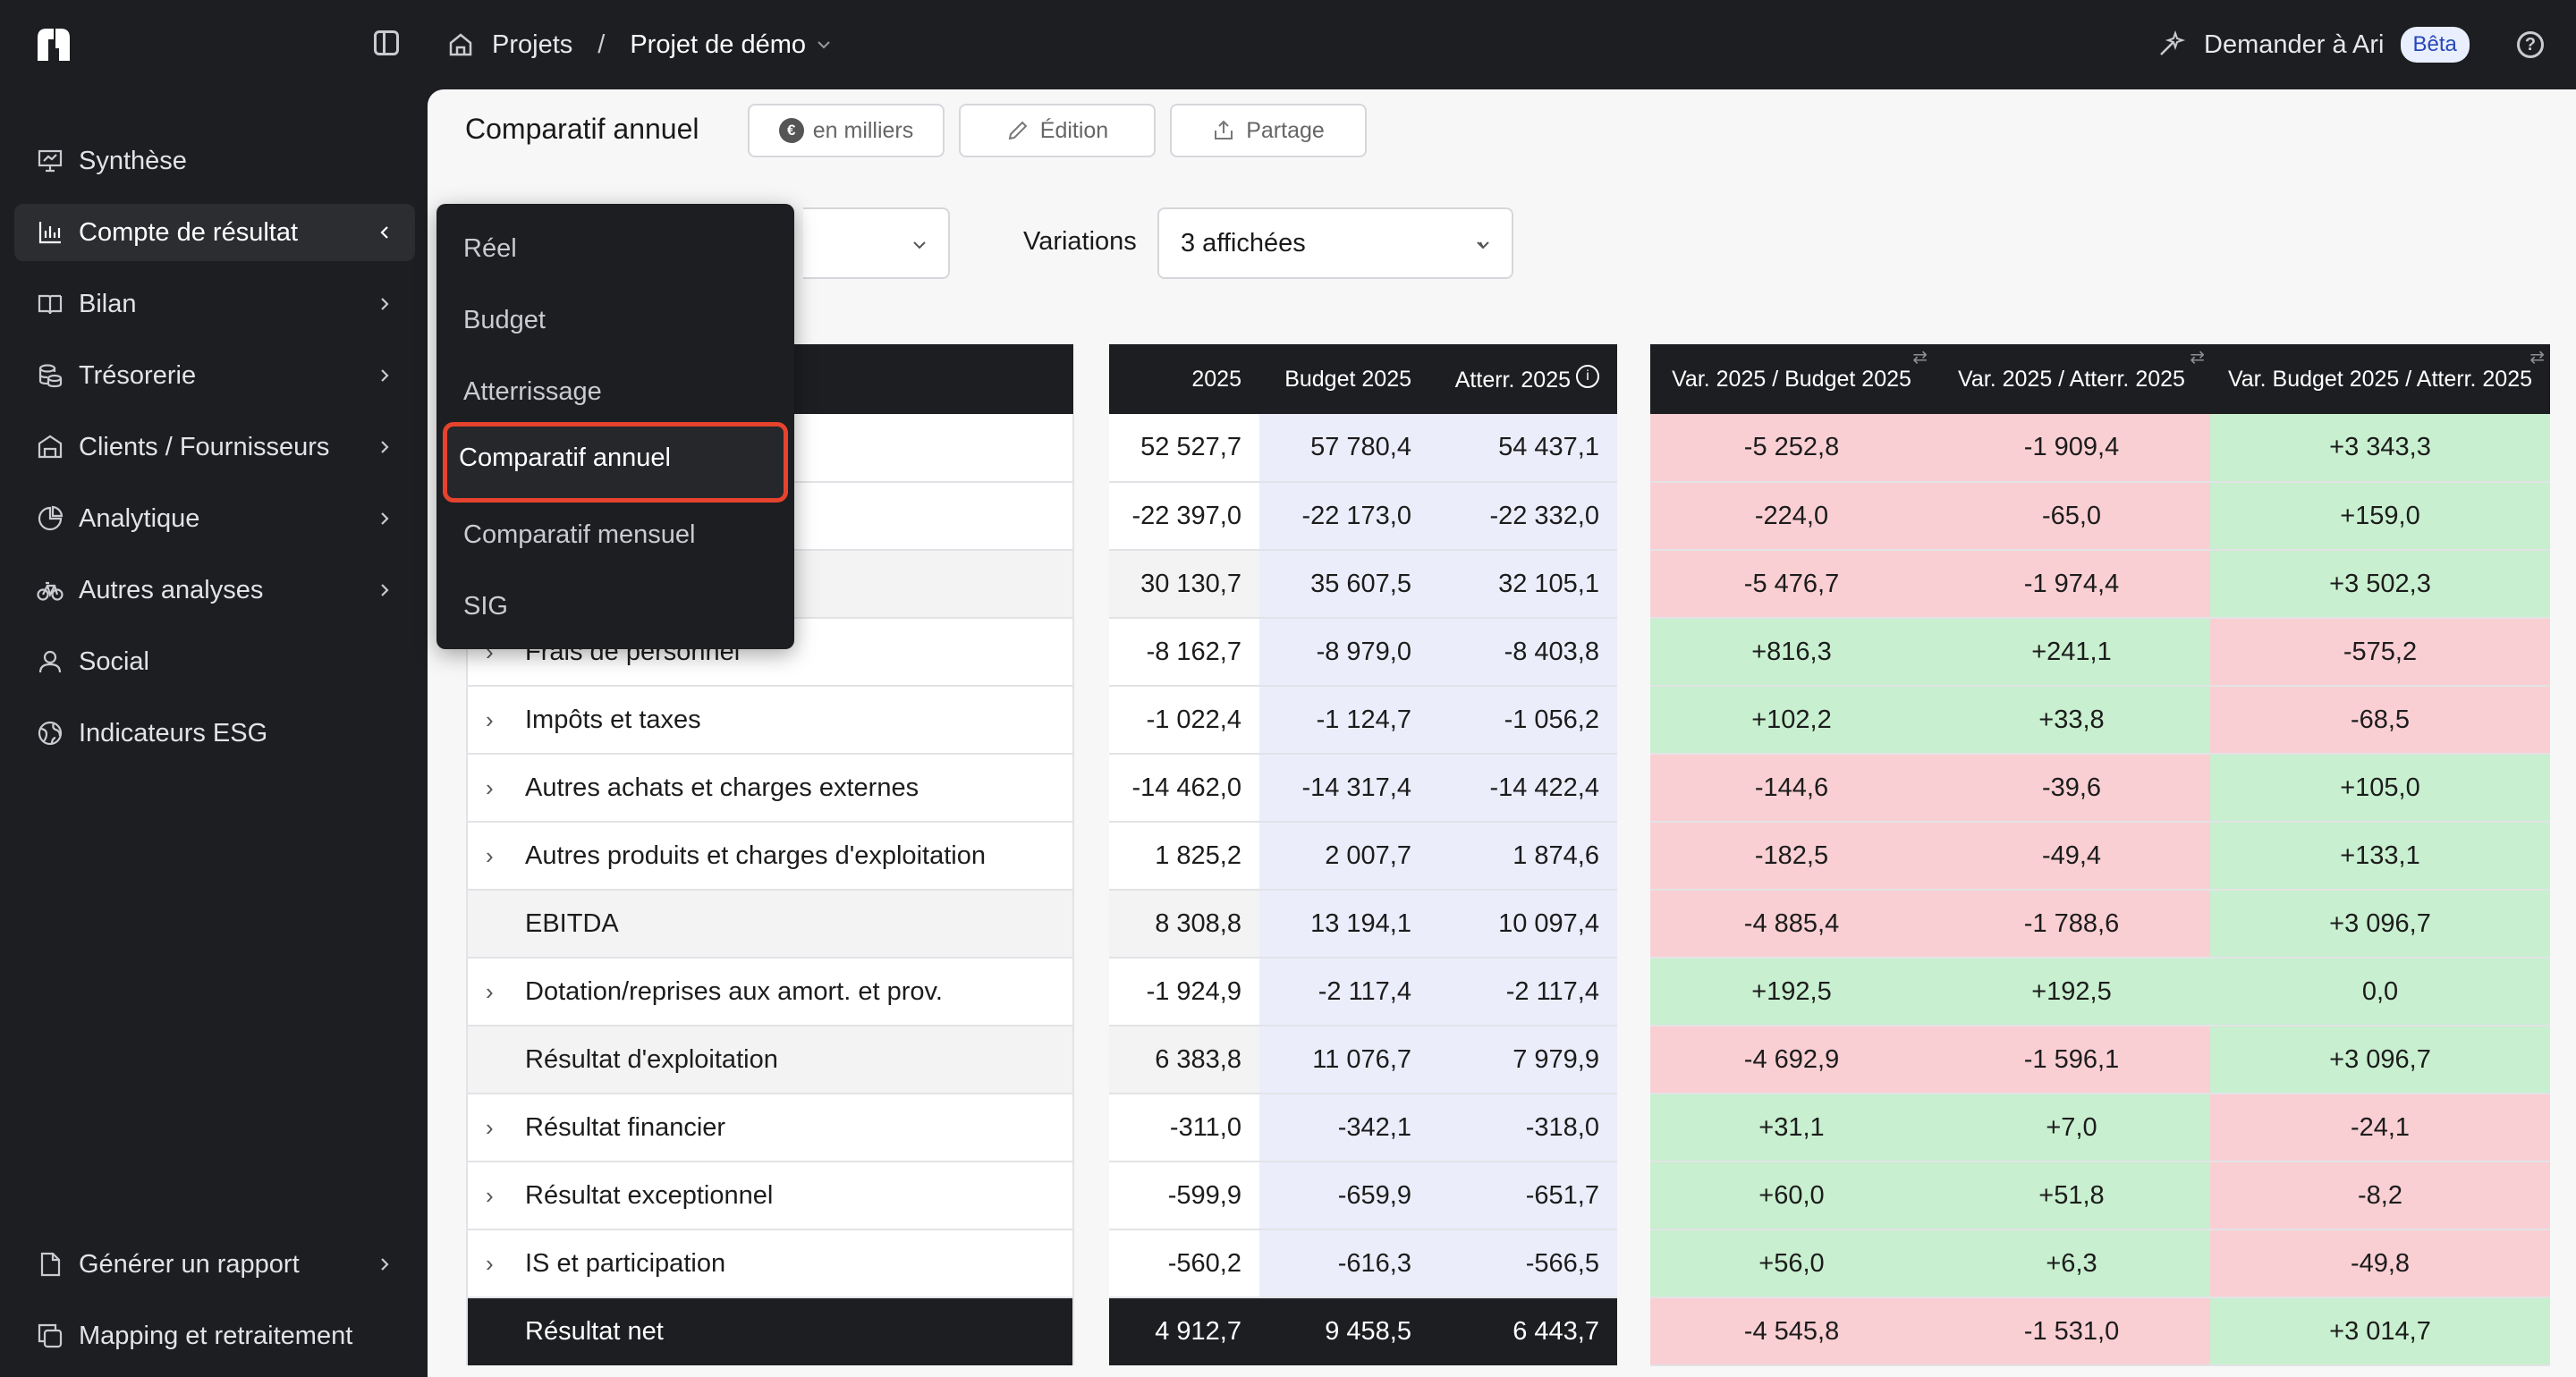 The height and width of the screenshot is (1377, 2576). I want to click on value-cell: -22 173,0, so click(1344, 516).